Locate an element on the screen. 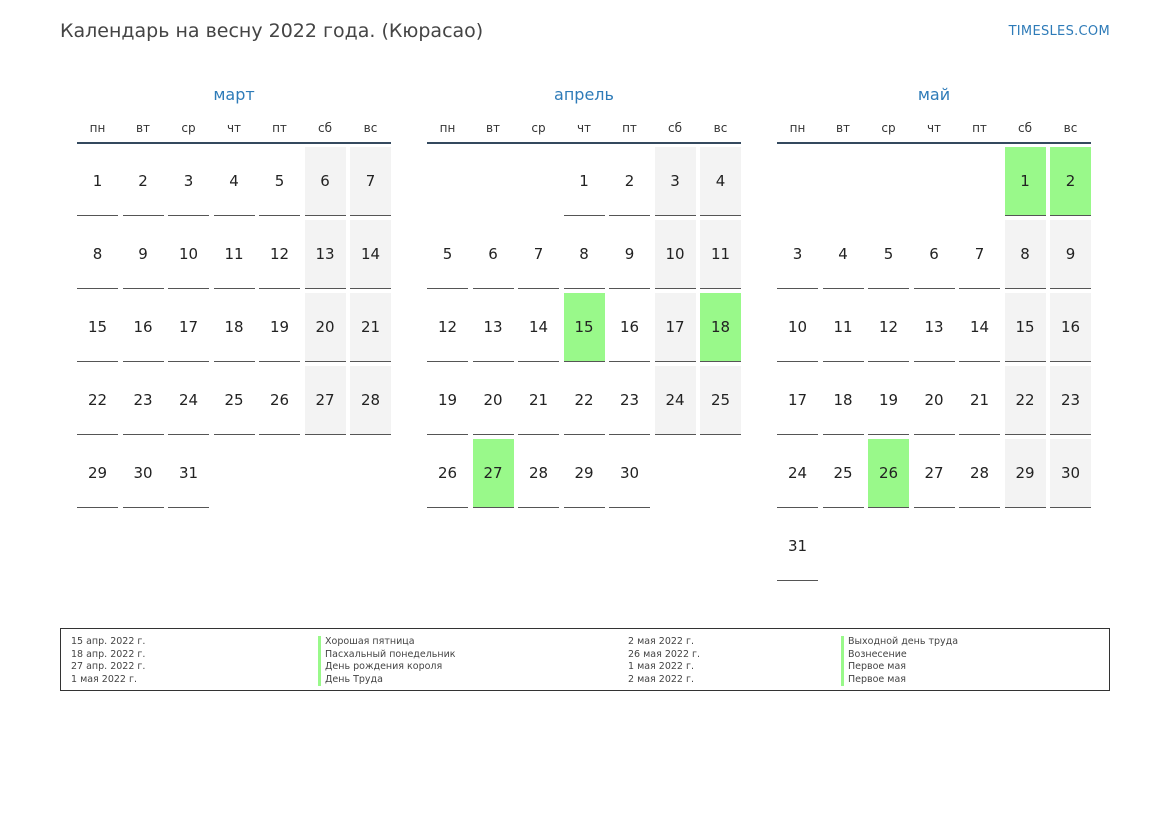 The width and height of the screenshot is (1169, 827). holiday-day-cell: 26 is located at coordinates (888, 473).